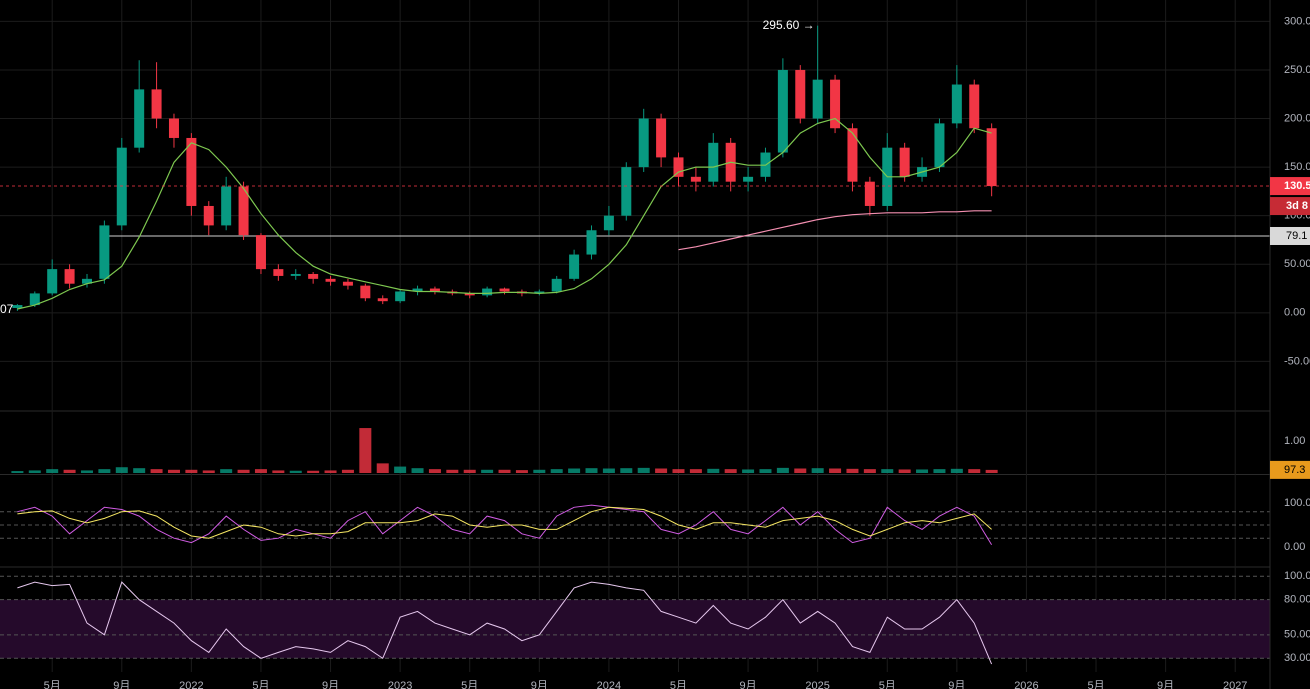 The image size is (1310, 689). I want to click on volume-box, so click(1290, 469).